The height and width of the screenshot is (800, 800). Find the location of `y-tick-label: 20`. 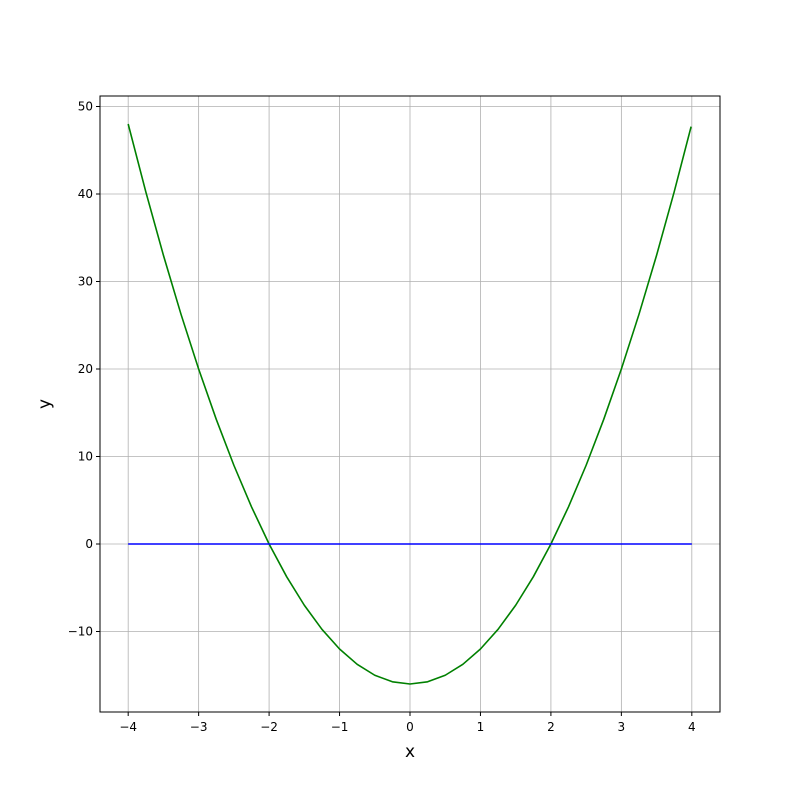

y-tick-label: 20 is located at coordinates (85, 369).